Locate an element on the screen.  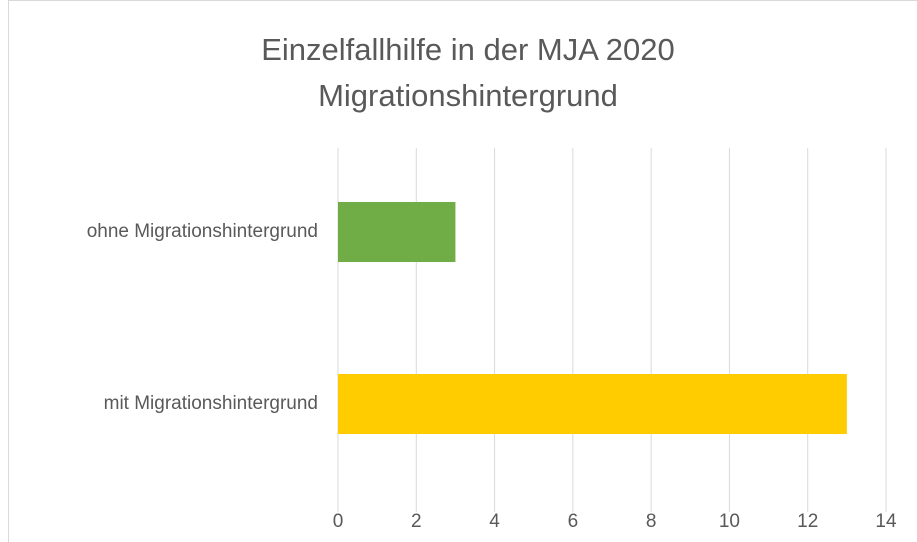
y-tick-label: ohne Migrationshintergrund is located at coordinates (202, 231).